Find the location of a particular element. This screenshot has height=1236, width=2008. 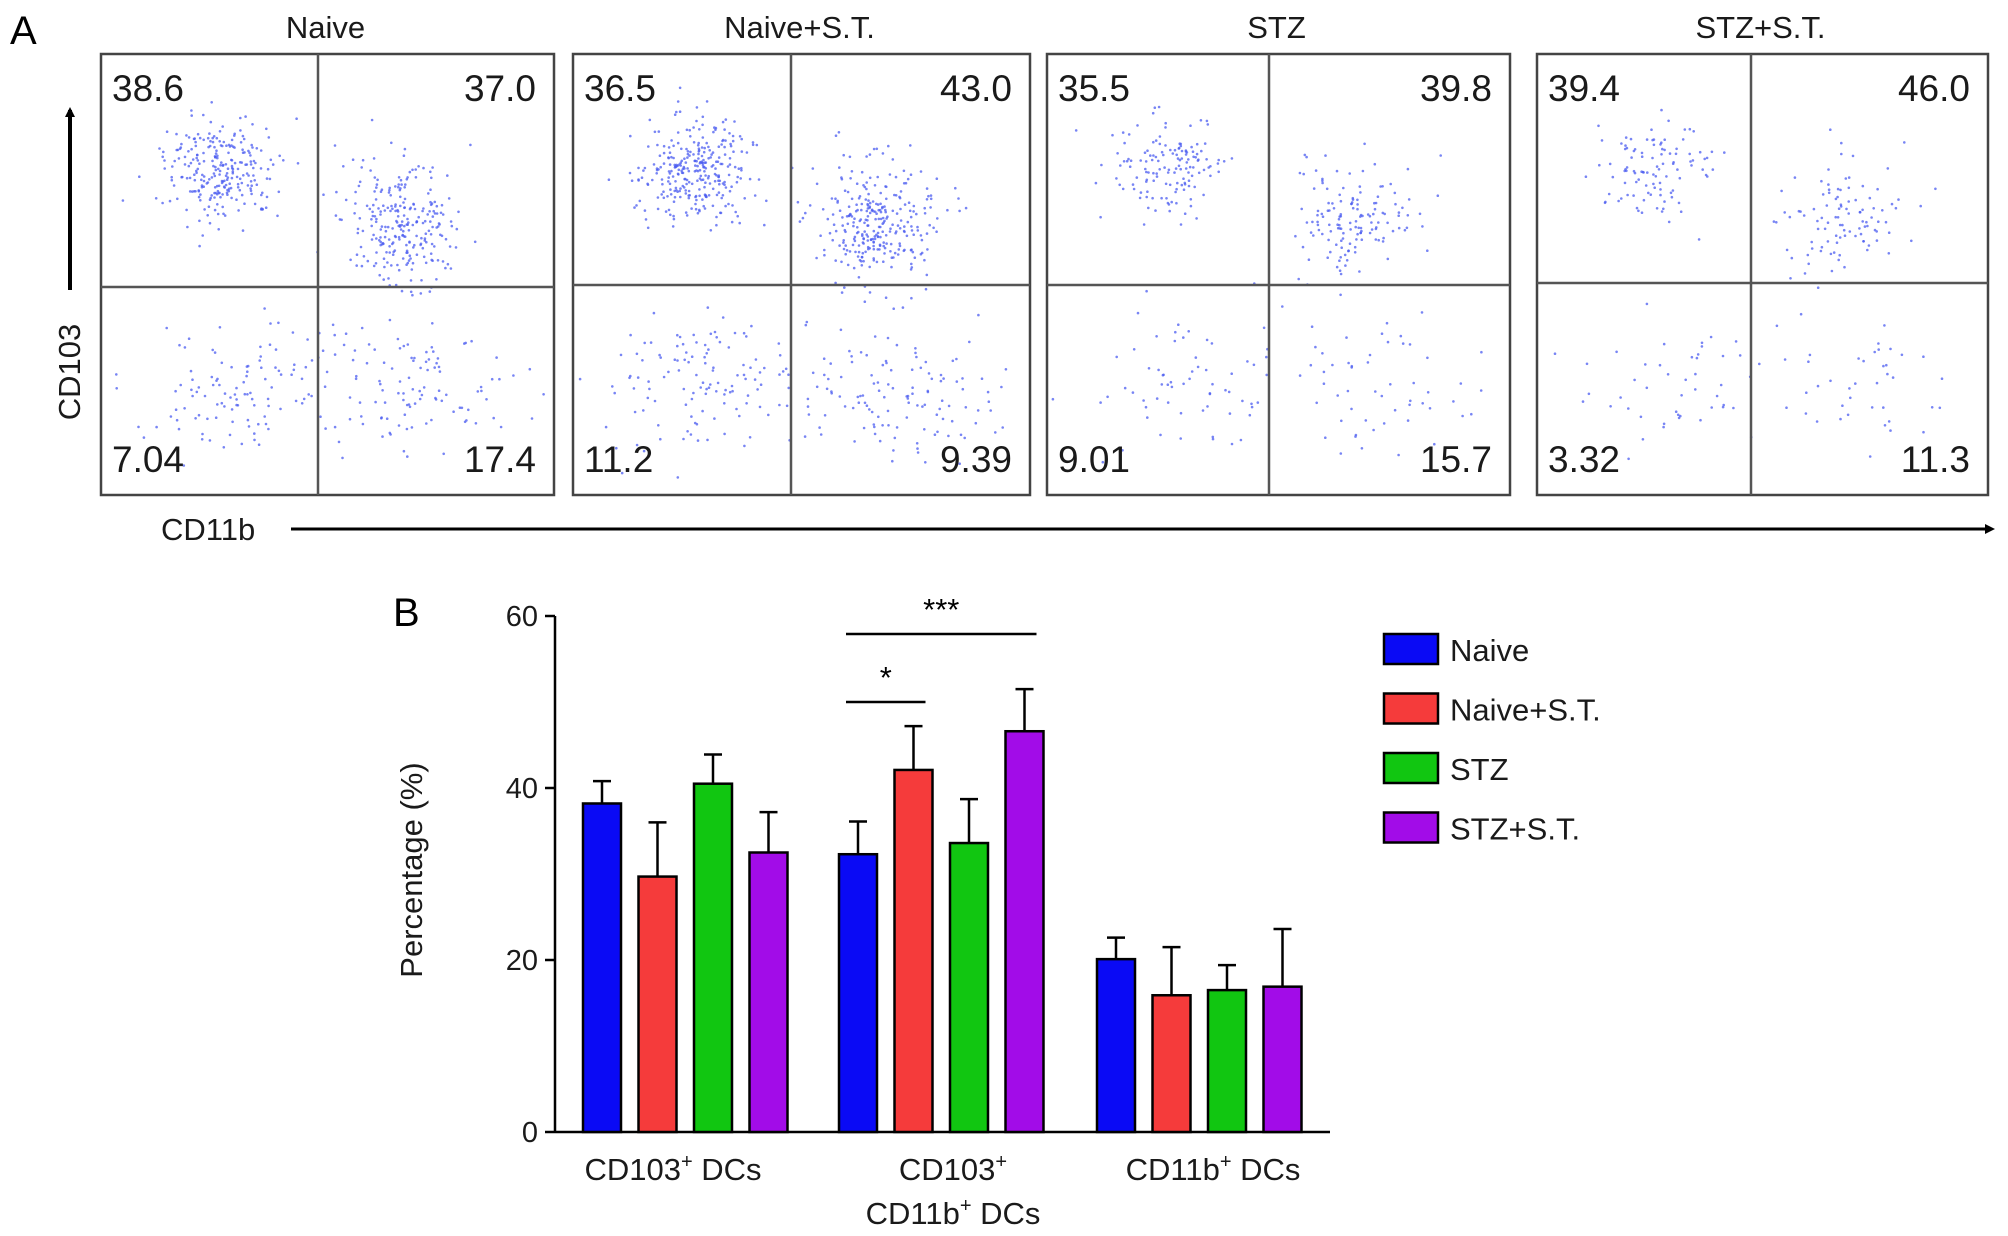

flow-plot-4-quadrant-upper-left: 39.4 is located at coordinates (1584, 88).